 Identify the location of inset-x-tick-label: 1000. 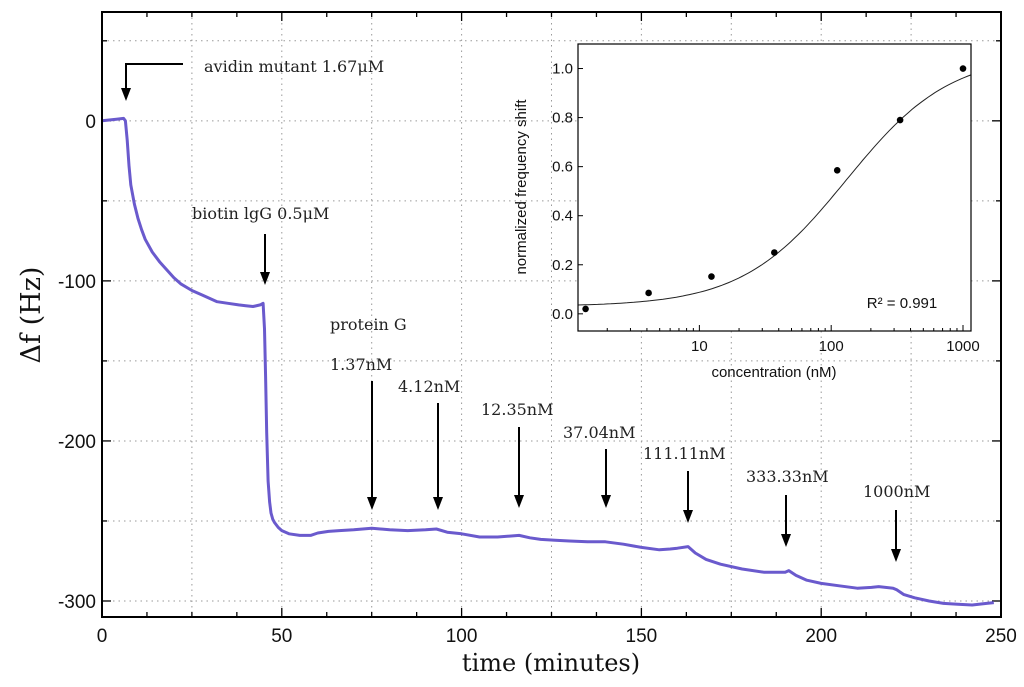
(962, 346).